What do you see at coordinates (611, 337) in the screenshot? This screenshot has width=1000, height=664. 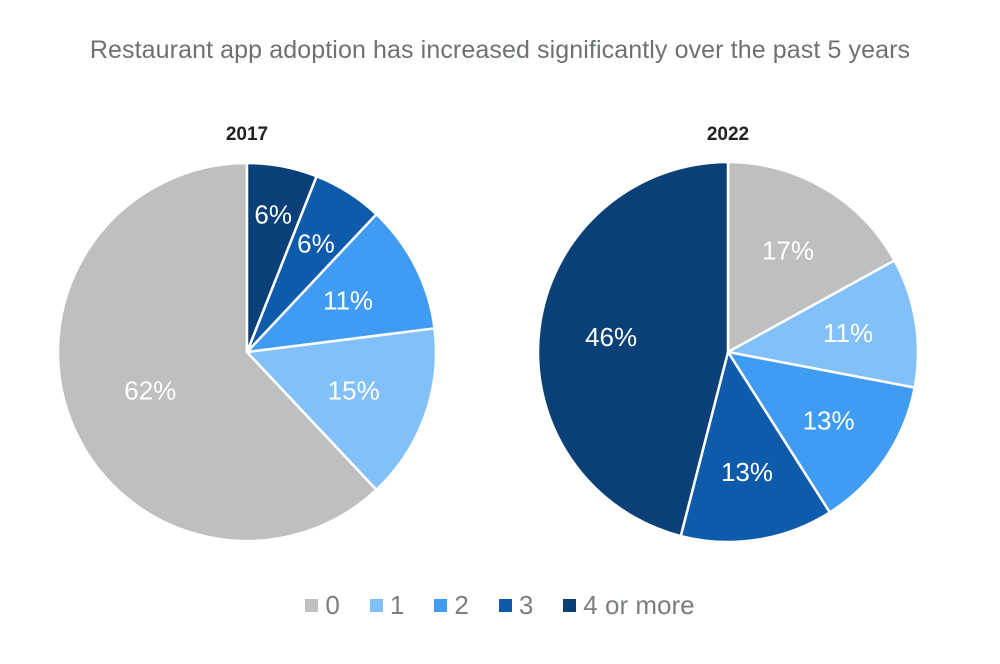 I see `slice-label-2022-4-or-more: 46%` at bounding box center [611, 337].